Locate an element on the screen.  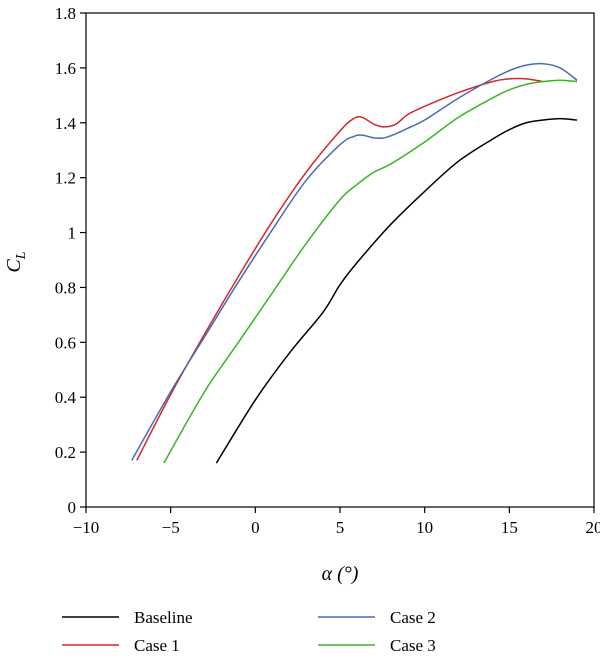
y-tick-label: 1 is located at coordinates (72, 233).